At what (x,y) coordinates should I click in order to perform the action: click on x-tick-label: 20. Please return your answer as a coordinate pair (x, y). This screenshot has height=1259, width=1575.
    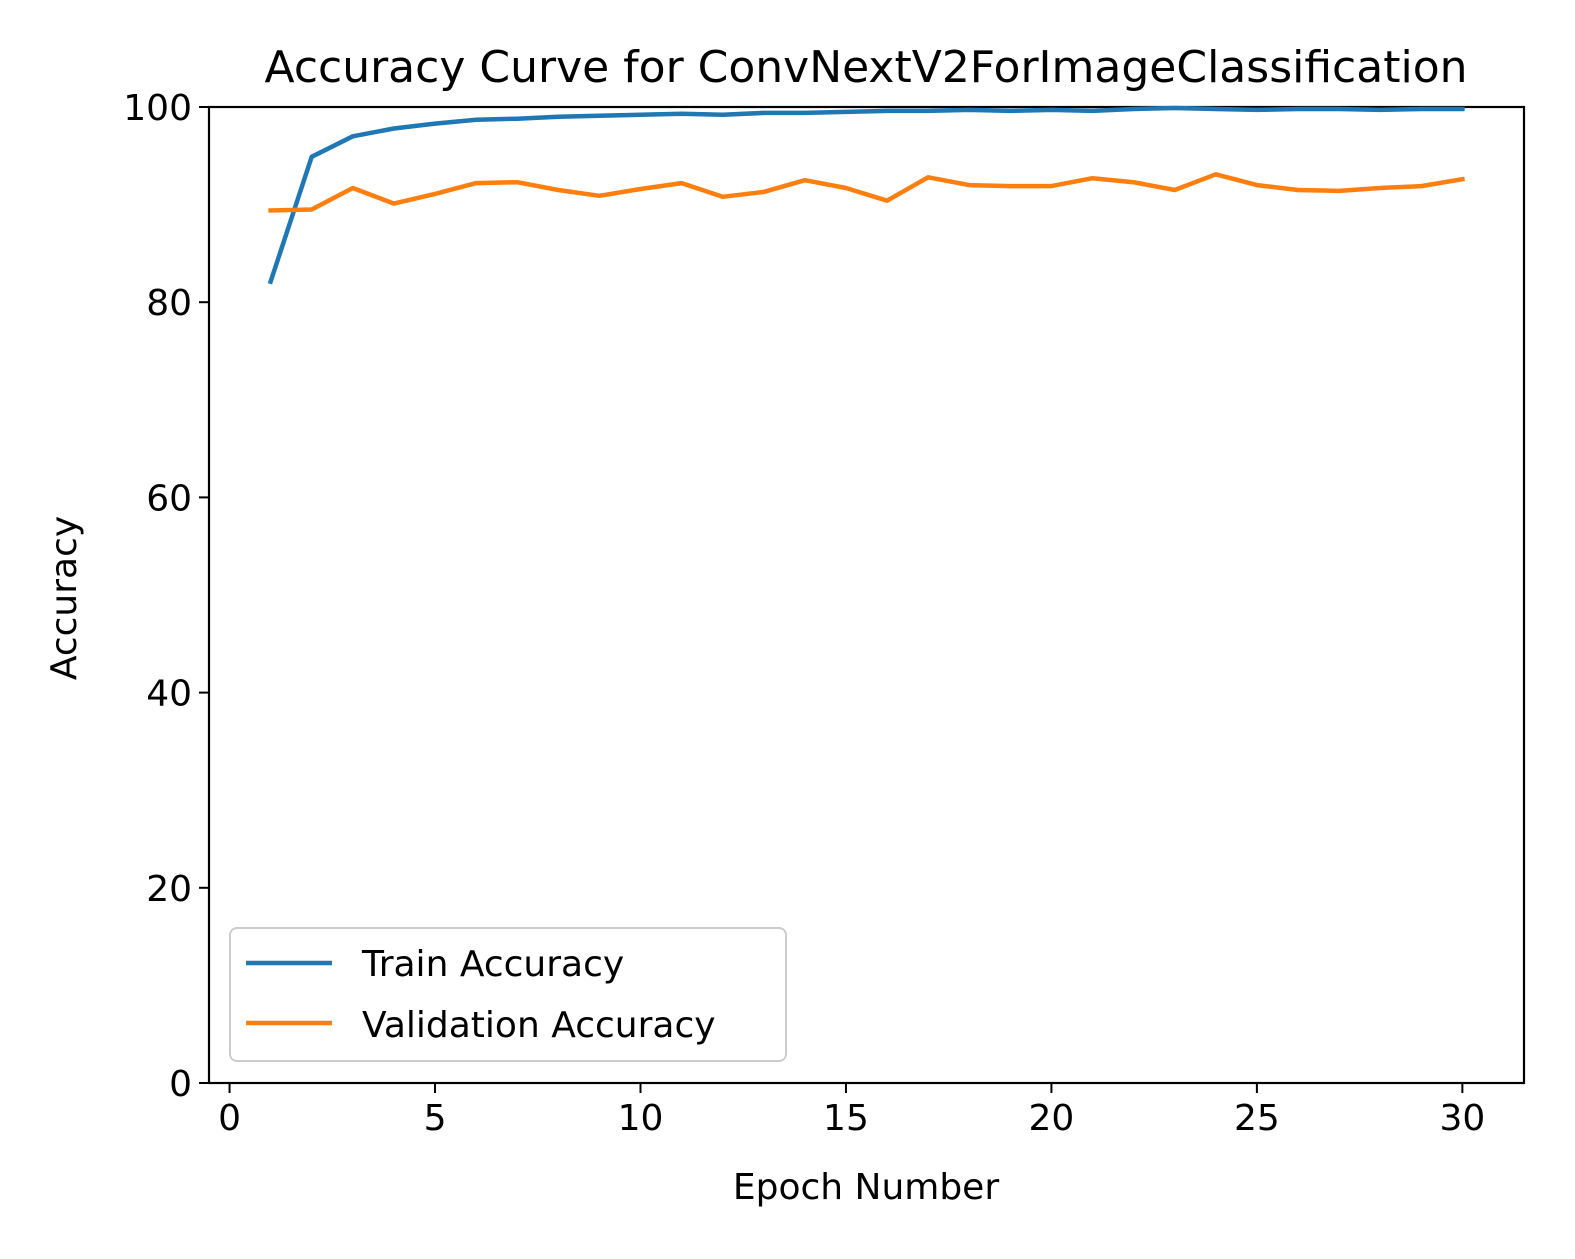
    Looking at the image, I should click on (1052, 1118).